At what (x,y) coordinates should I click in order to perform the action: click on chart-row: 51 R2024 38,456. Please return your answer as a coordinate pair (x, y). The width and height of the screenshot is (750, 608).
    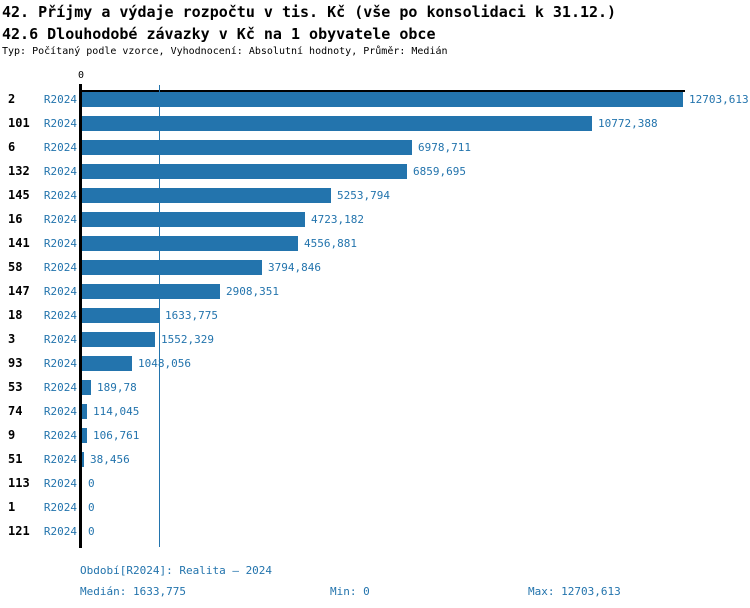
    Looking at the image, I should click on (375, 459).